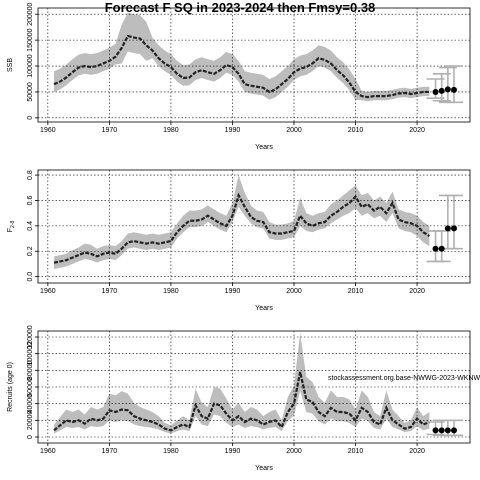 The height and width of the screenshot is (480, 480). What do you see at coordinates (30, 277) in the screenshot?
I see `y-tick-label: 0.0` at bounding box center [30, 277].